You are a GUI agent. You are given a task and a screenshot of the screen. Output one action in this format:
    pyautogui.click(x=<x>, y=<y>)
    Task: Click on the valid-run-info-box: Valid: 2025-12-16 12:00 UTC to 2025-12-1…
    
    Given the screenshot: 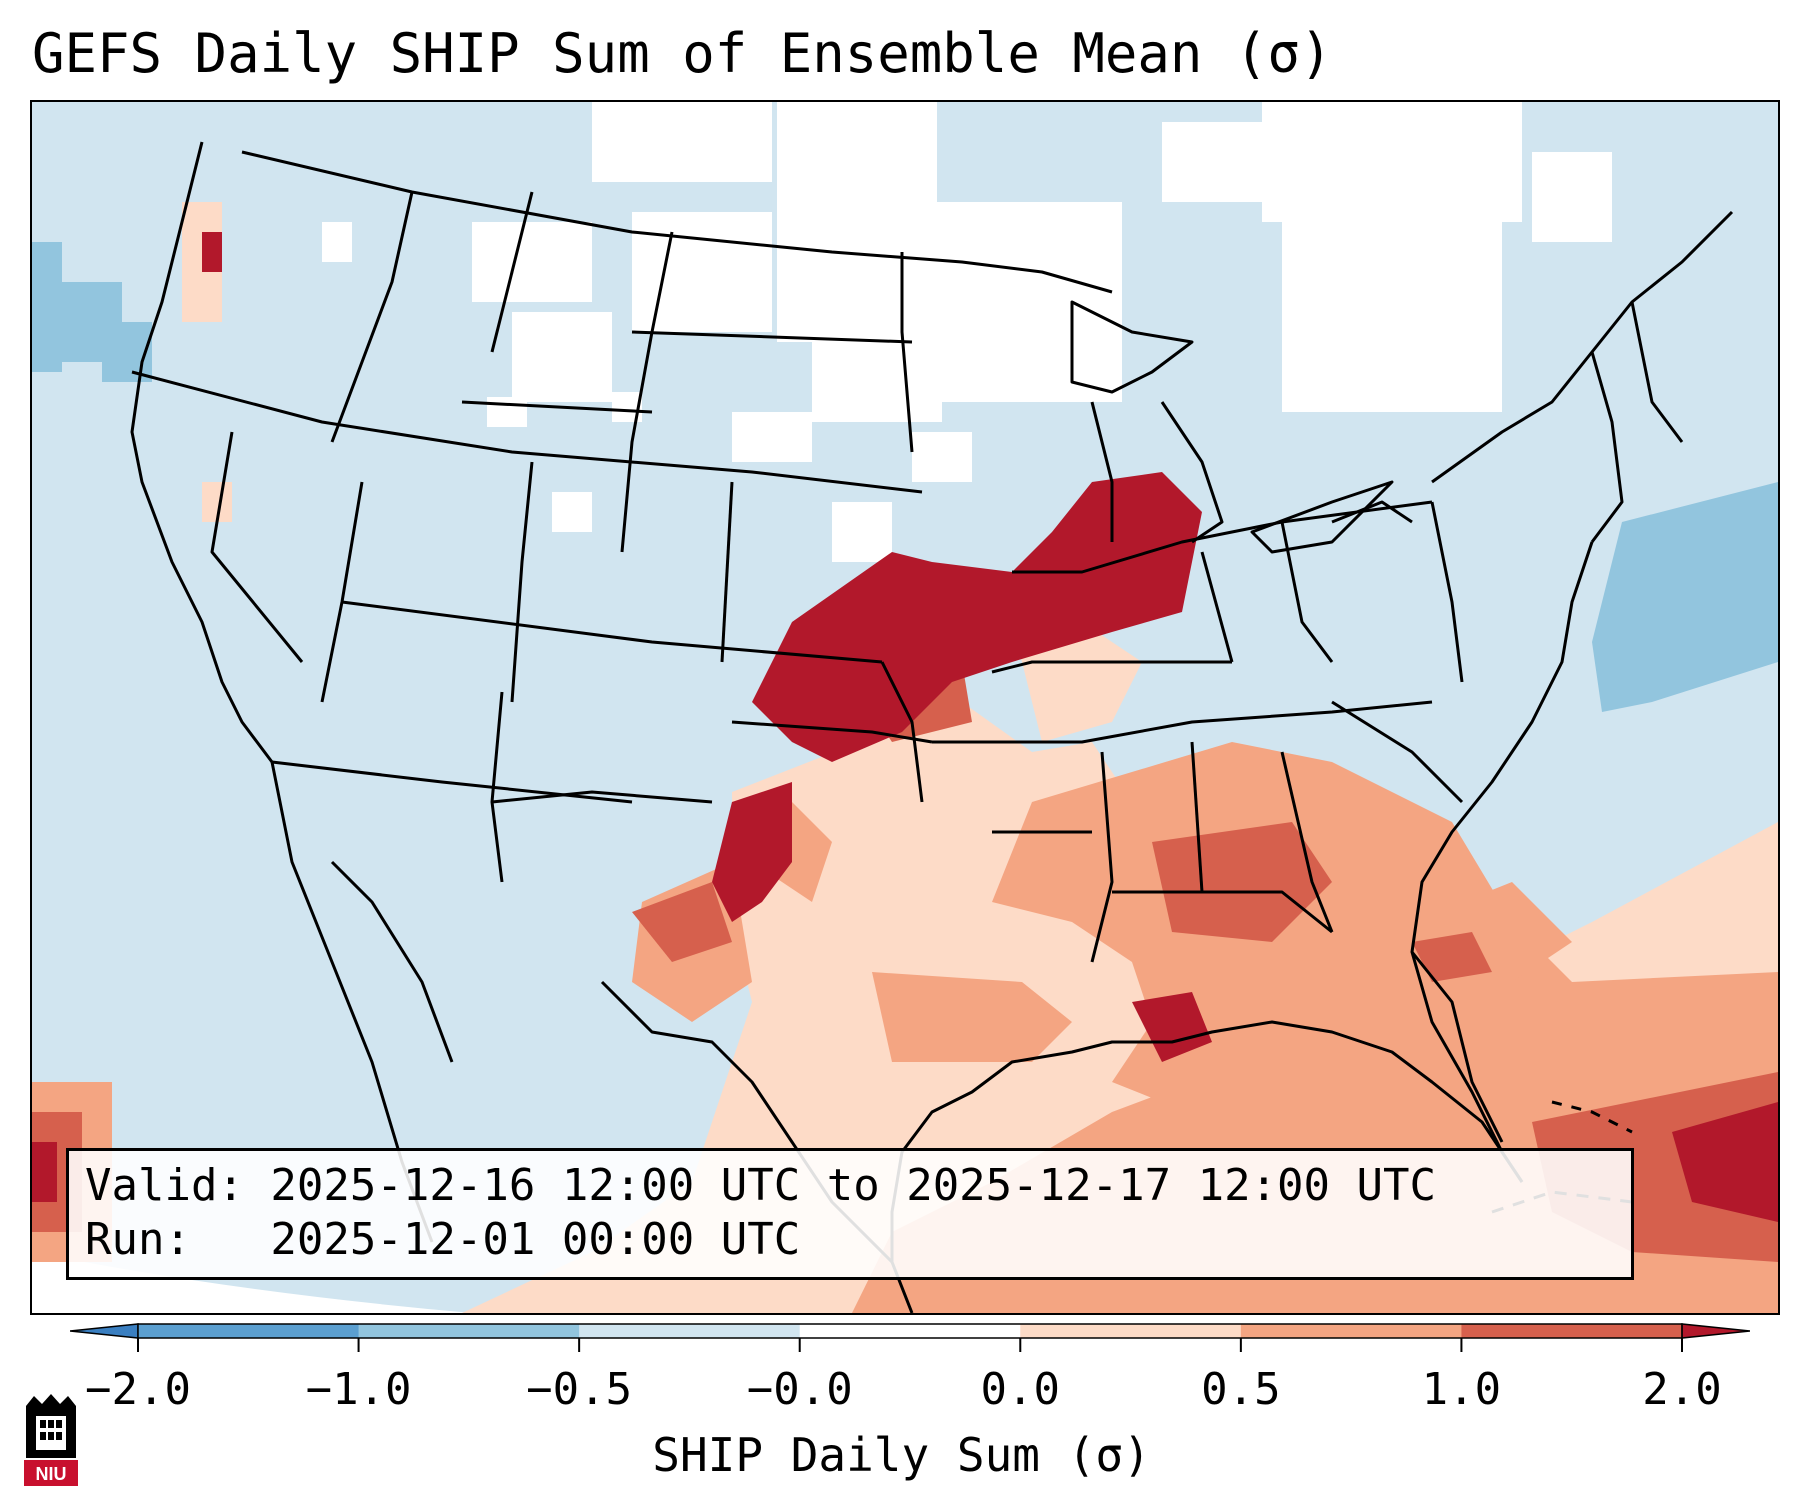 What is the action you would take?
    pyautogui.click(x=850, y=1214)
    